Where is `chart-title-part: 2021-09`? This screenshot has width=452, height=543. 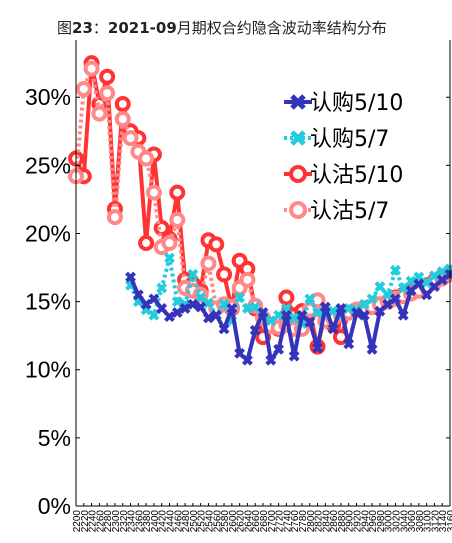 chart-title-part: 2021-09 is located at coordinates (142, 28).